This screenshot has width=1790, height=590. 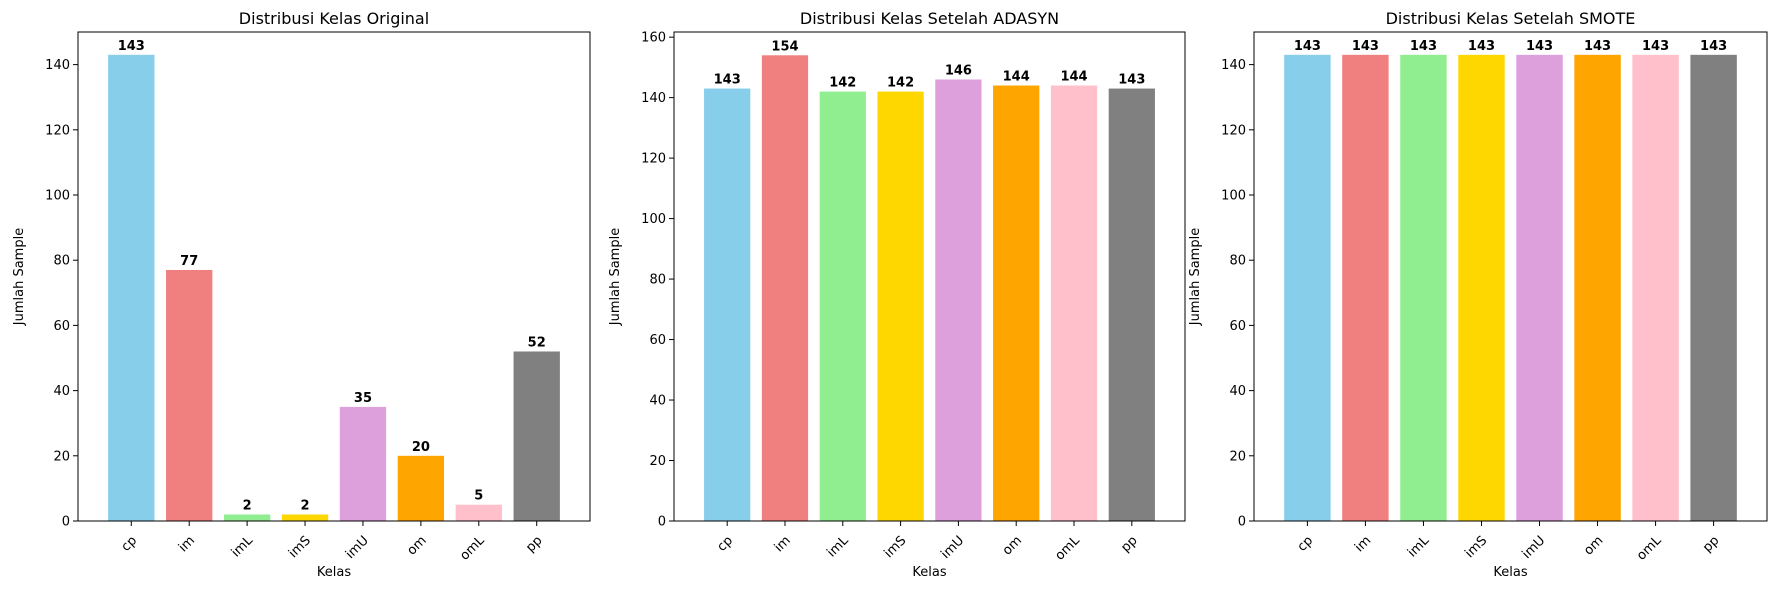 I want to click on chart-title: Distribusi Kelas Setelah ADASYN, so click(x=929, y=18).